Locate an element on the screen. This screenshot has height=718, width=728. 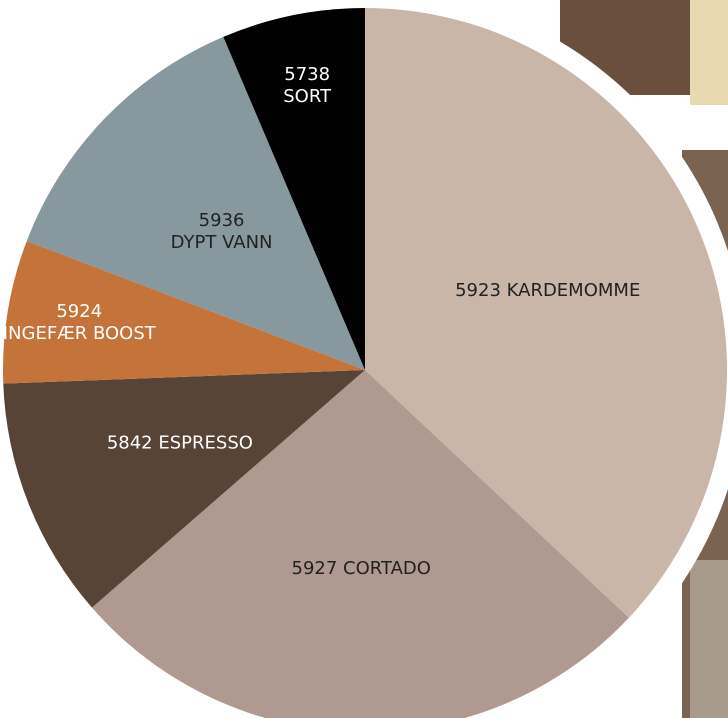
slice-label: 5936 is located at coordinates (222, 220).